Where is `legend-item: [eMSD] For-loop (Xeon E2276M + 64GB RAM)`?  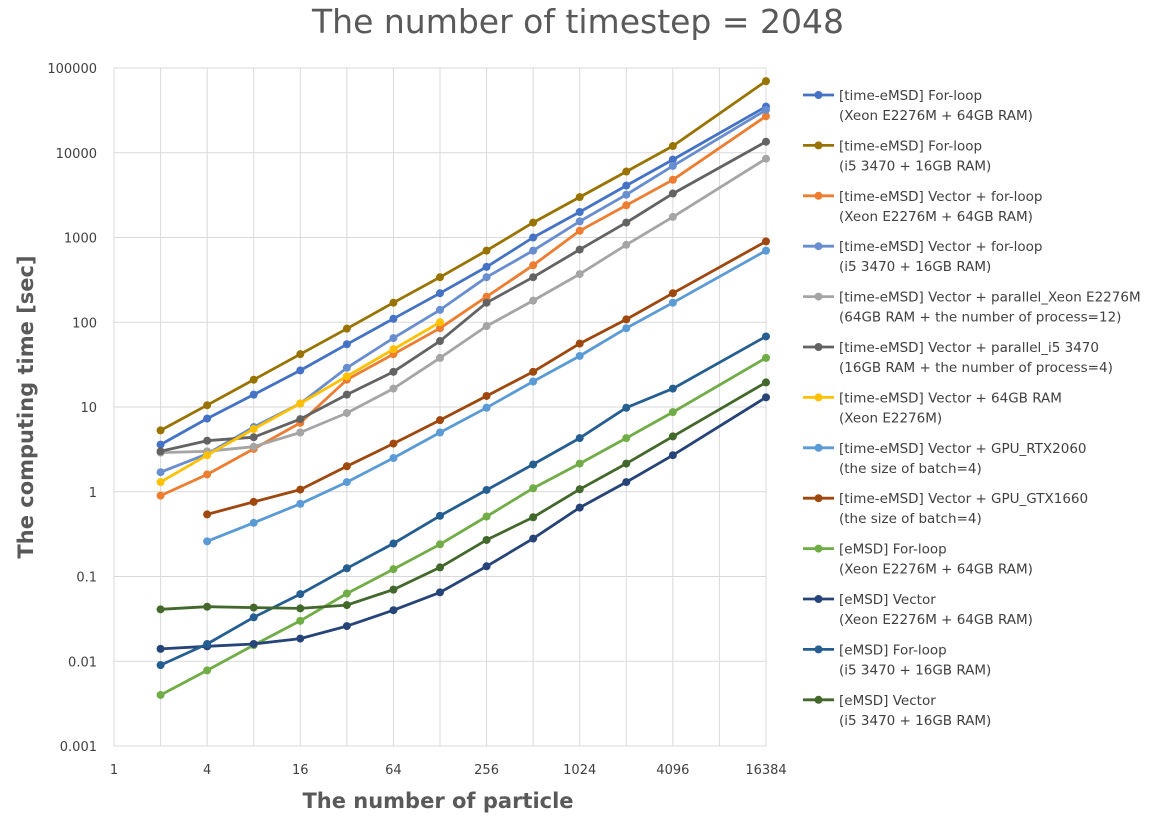 legend-item: [eMSD] For-loop (Xeon E2276M + 64GB RAM) is located at coordinates (918, 560).